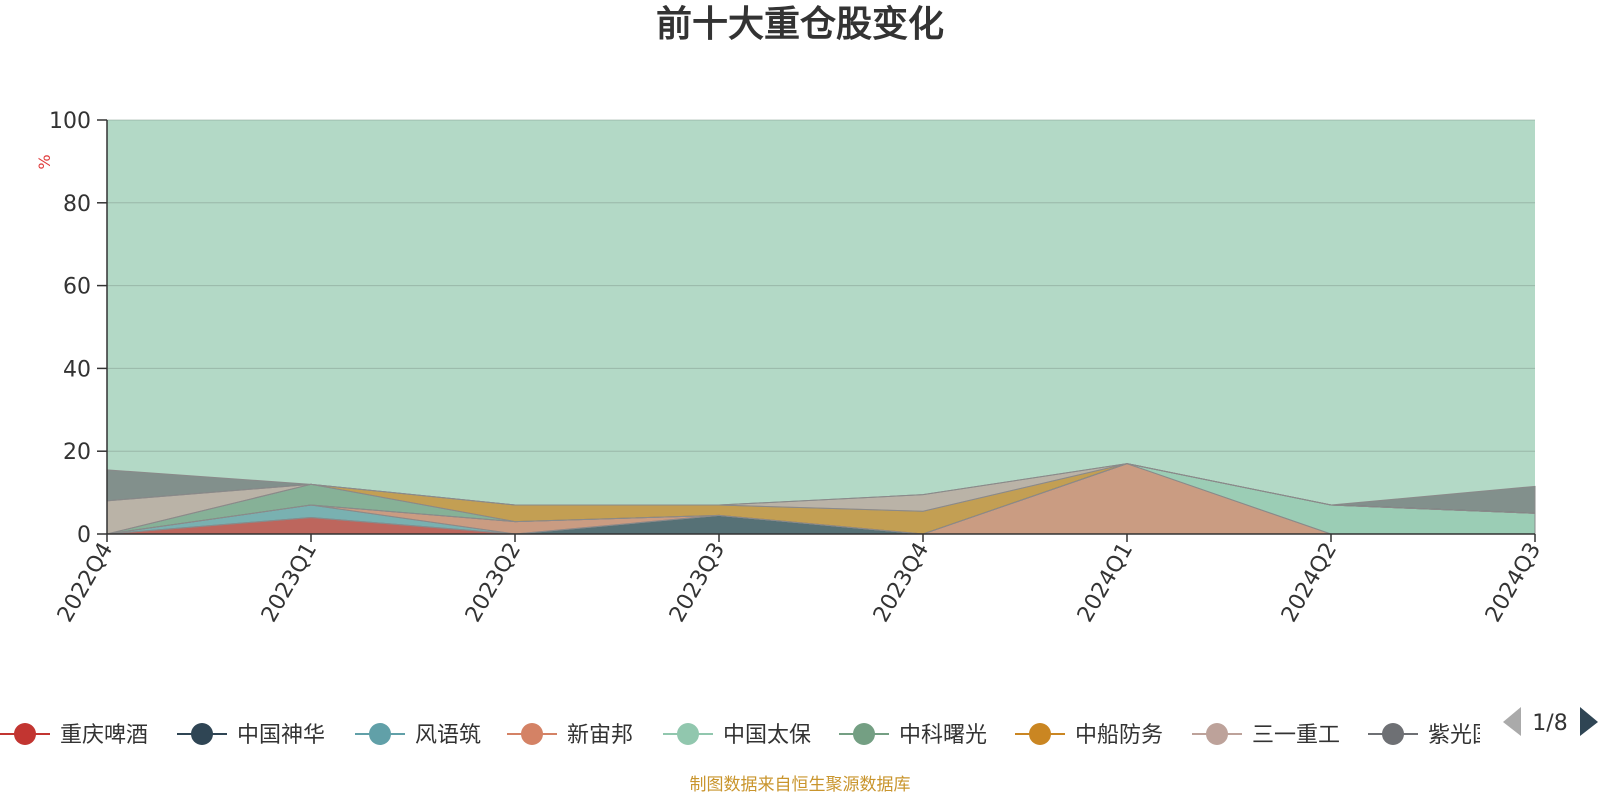  Describe the element at coordinates (104, 735) in the screenshot. I see `legend-label-0: 重庆啤酒` at that location.